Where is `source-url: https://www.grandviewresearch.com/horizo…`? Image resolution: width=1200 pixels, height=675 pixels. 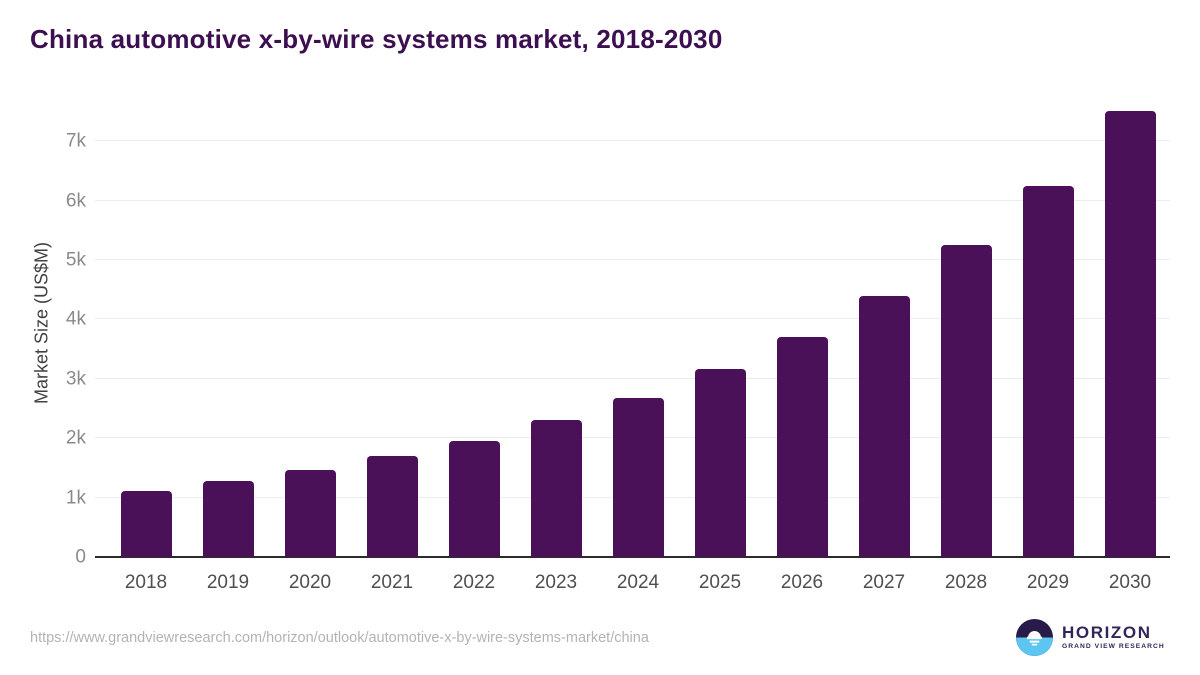 source-url: https://www.grandviewresearch.com/horizo… is located at coordinates (339, 638).